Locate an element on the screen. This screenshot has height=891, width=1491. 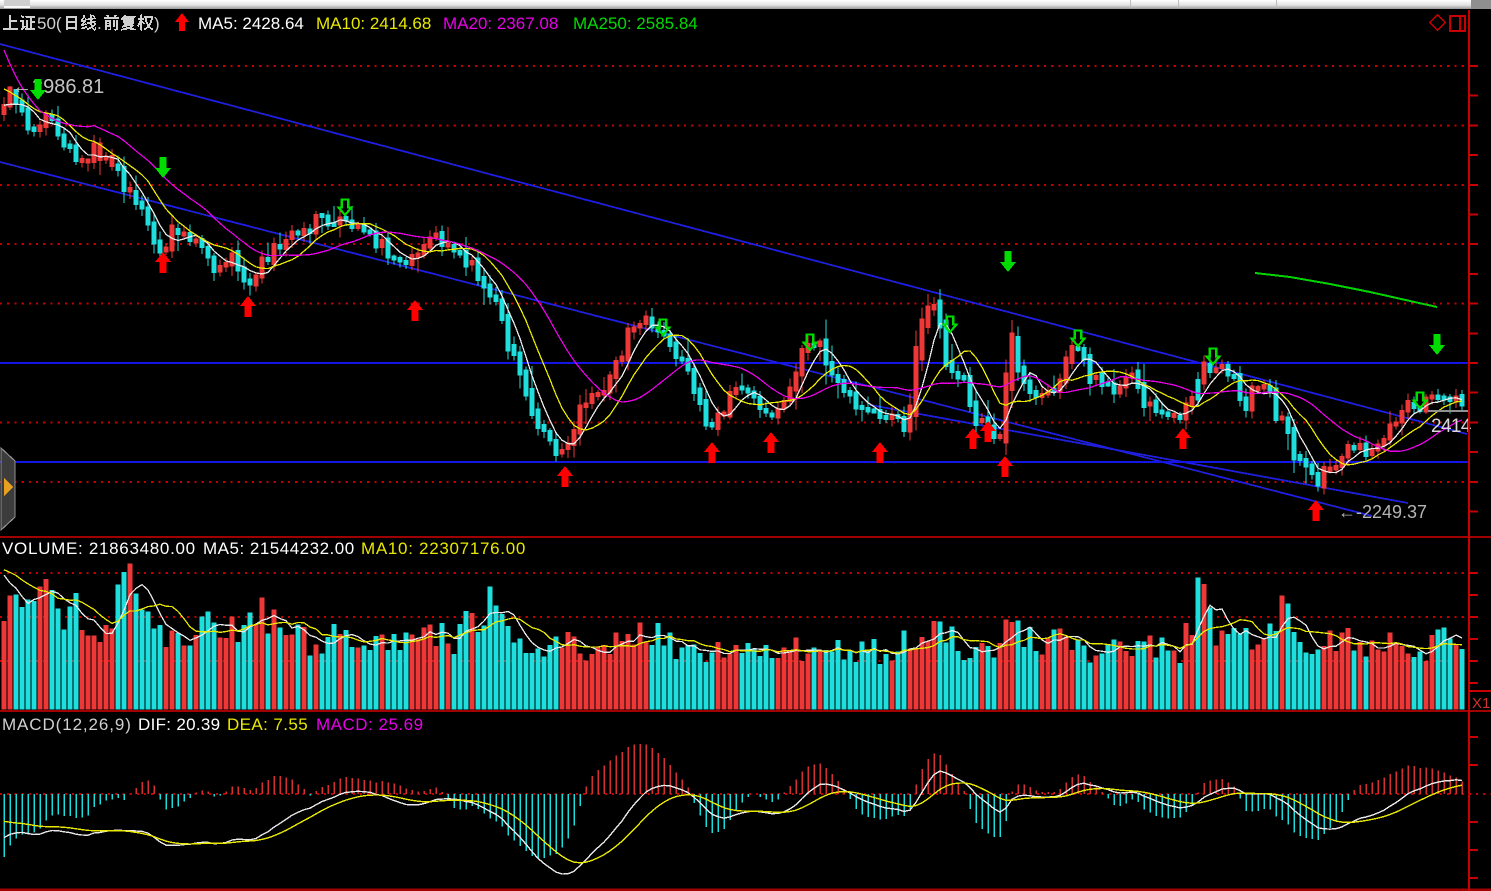
svg-text: MA250: 2585.84 is located at coordinates (635, 23).